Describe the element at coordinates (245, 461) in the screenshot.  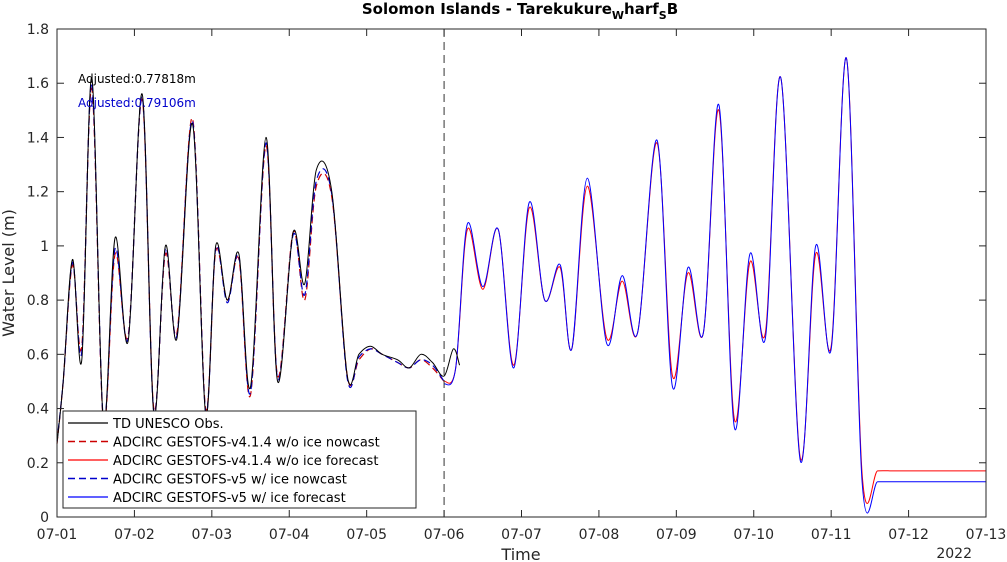
I see `legend-entry: ADCIRC GESTOFS-v4.1.4 w/o ice forecast` at that location.